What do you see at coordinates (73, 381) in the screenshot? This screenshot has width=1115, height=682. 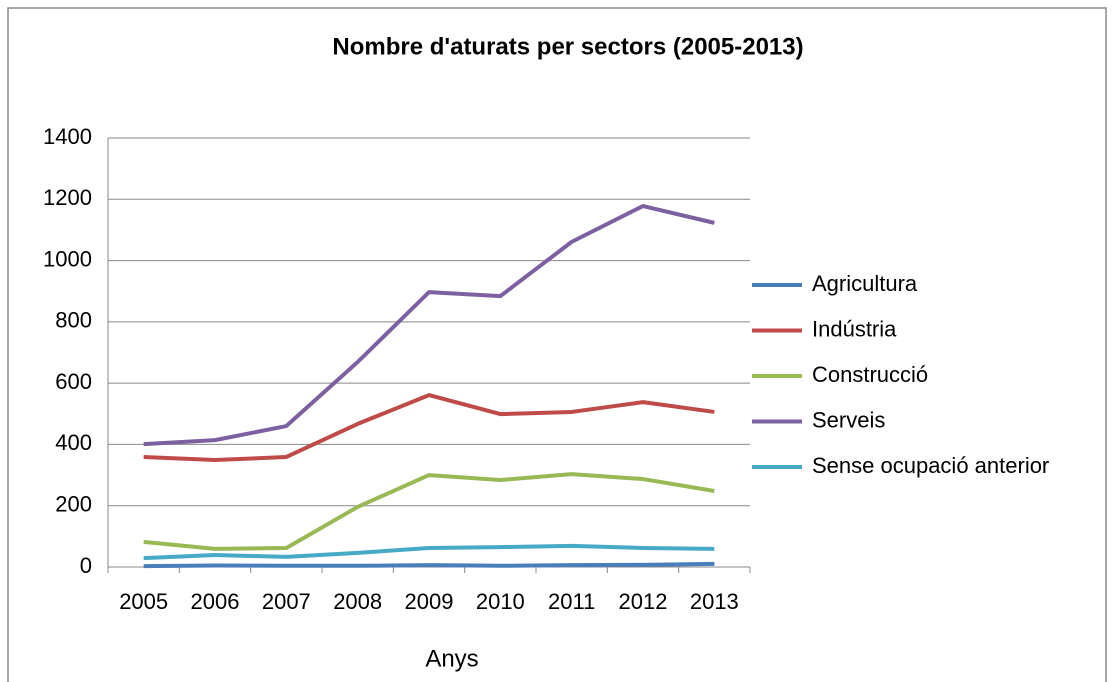 I see `y-tick-label: 600` at bounding box center [73, 381].